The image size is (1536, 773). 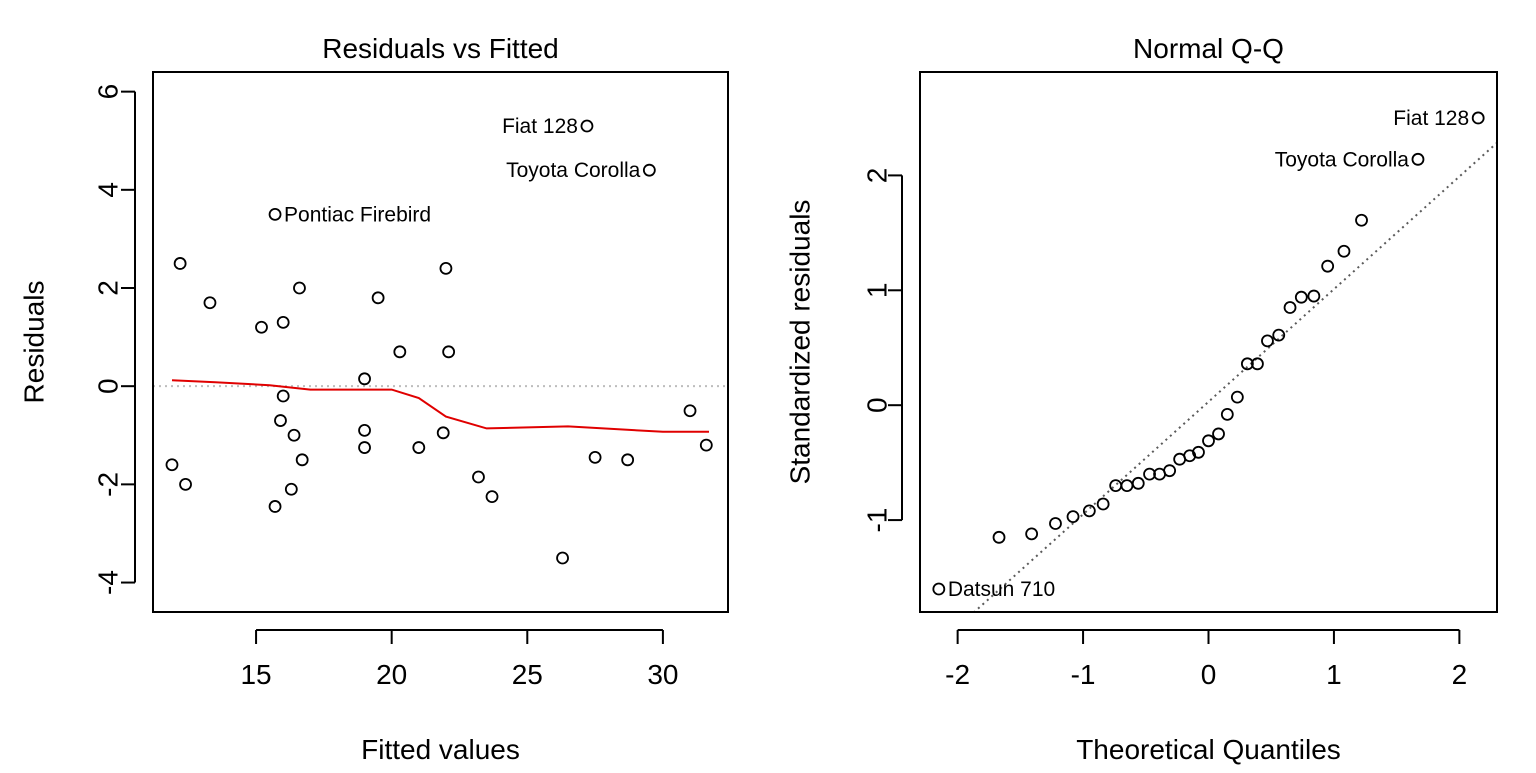 What do you see at coordinates (1209, 674) in the screenshot?
I see `x-tick-label: 0` at bounding box center [1209, 674].